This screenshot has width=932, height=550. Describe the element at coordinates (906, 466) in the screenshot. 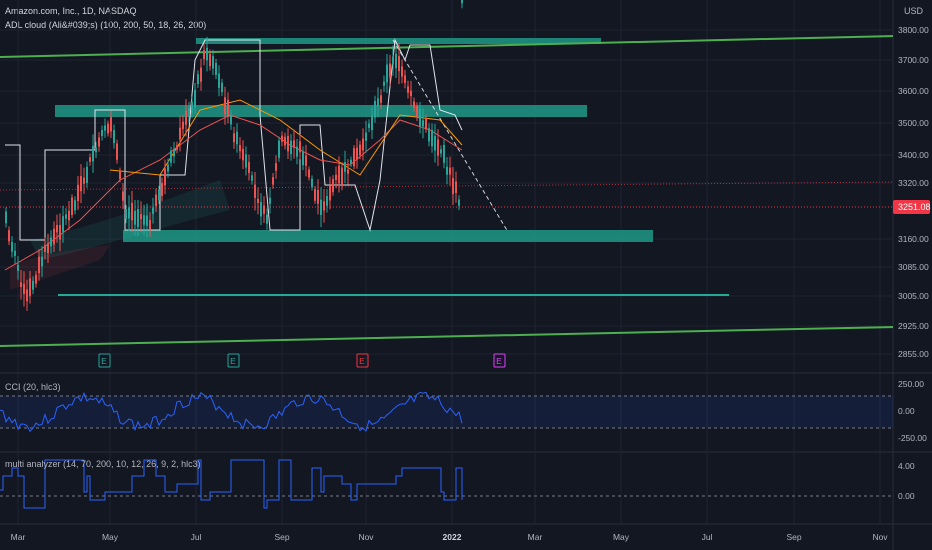

I see `multi-tick-label: 4.00` at that location.